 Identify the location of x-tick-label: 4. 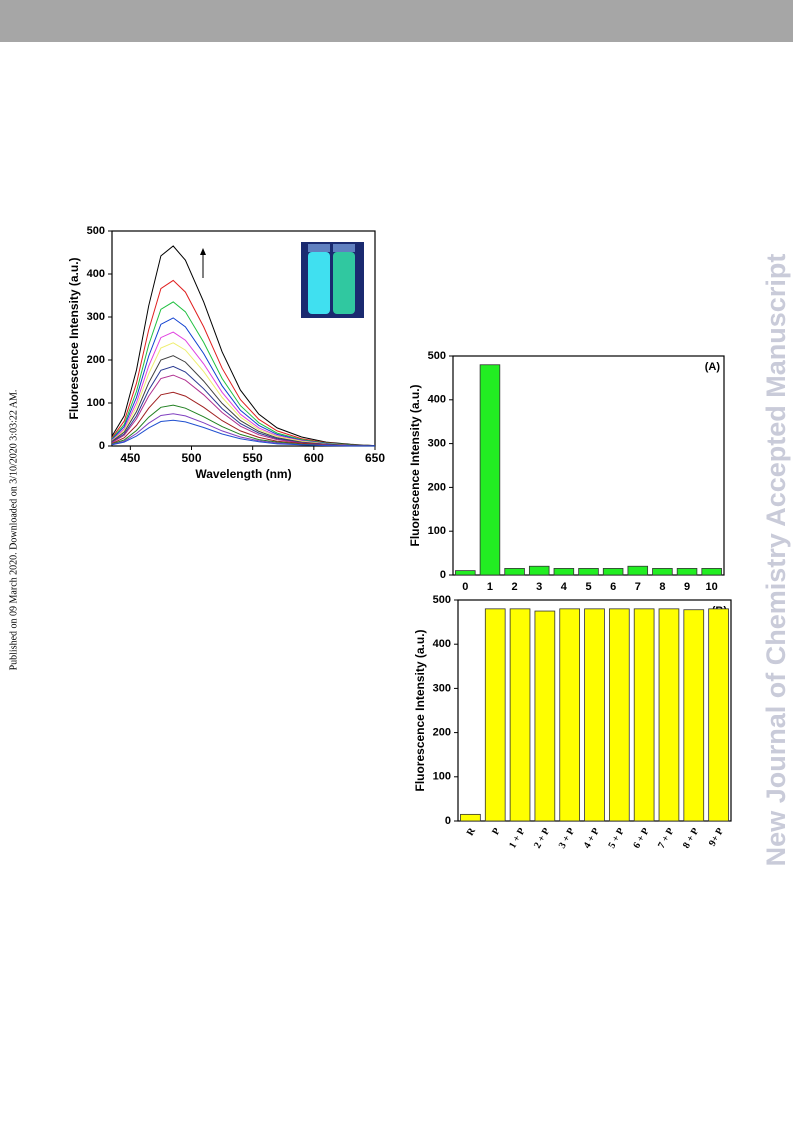
(564, 587).